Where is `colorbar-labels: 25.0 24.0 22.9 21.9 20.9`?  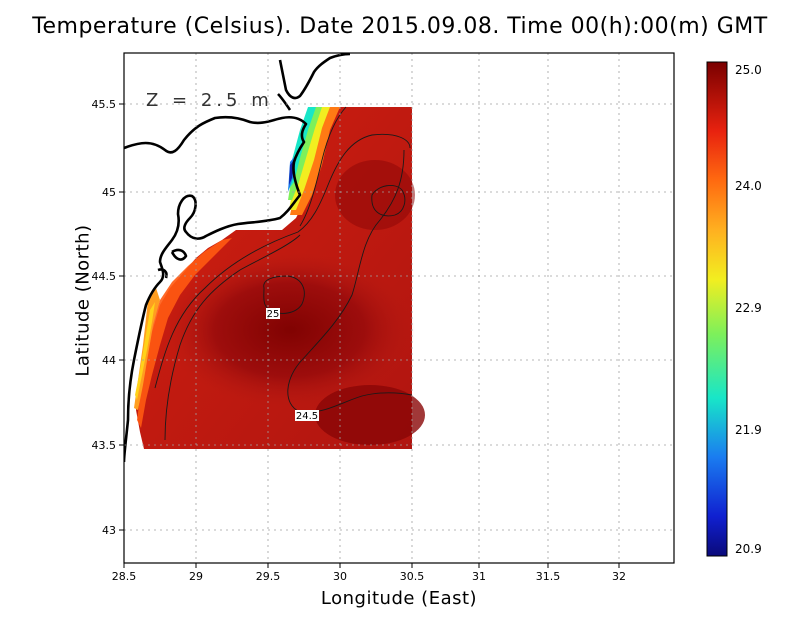 colorbar-labels: 25.0 24.0 22.9 21.9 20.9 is located at coordinates (748, 309).